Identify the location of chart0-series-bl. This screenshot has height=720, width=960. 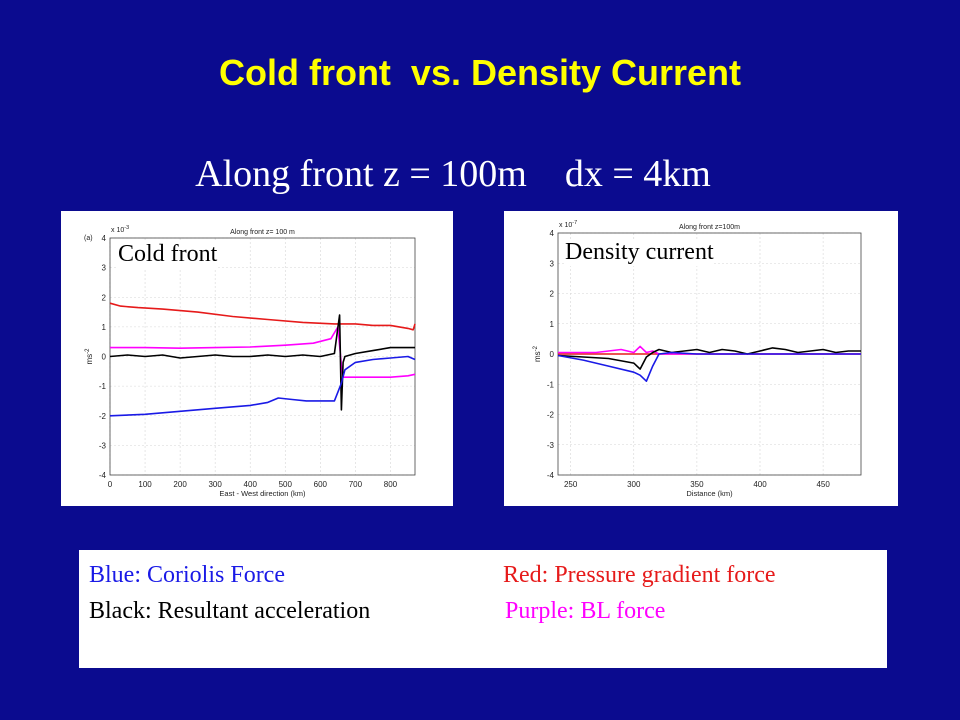
(263, 352).